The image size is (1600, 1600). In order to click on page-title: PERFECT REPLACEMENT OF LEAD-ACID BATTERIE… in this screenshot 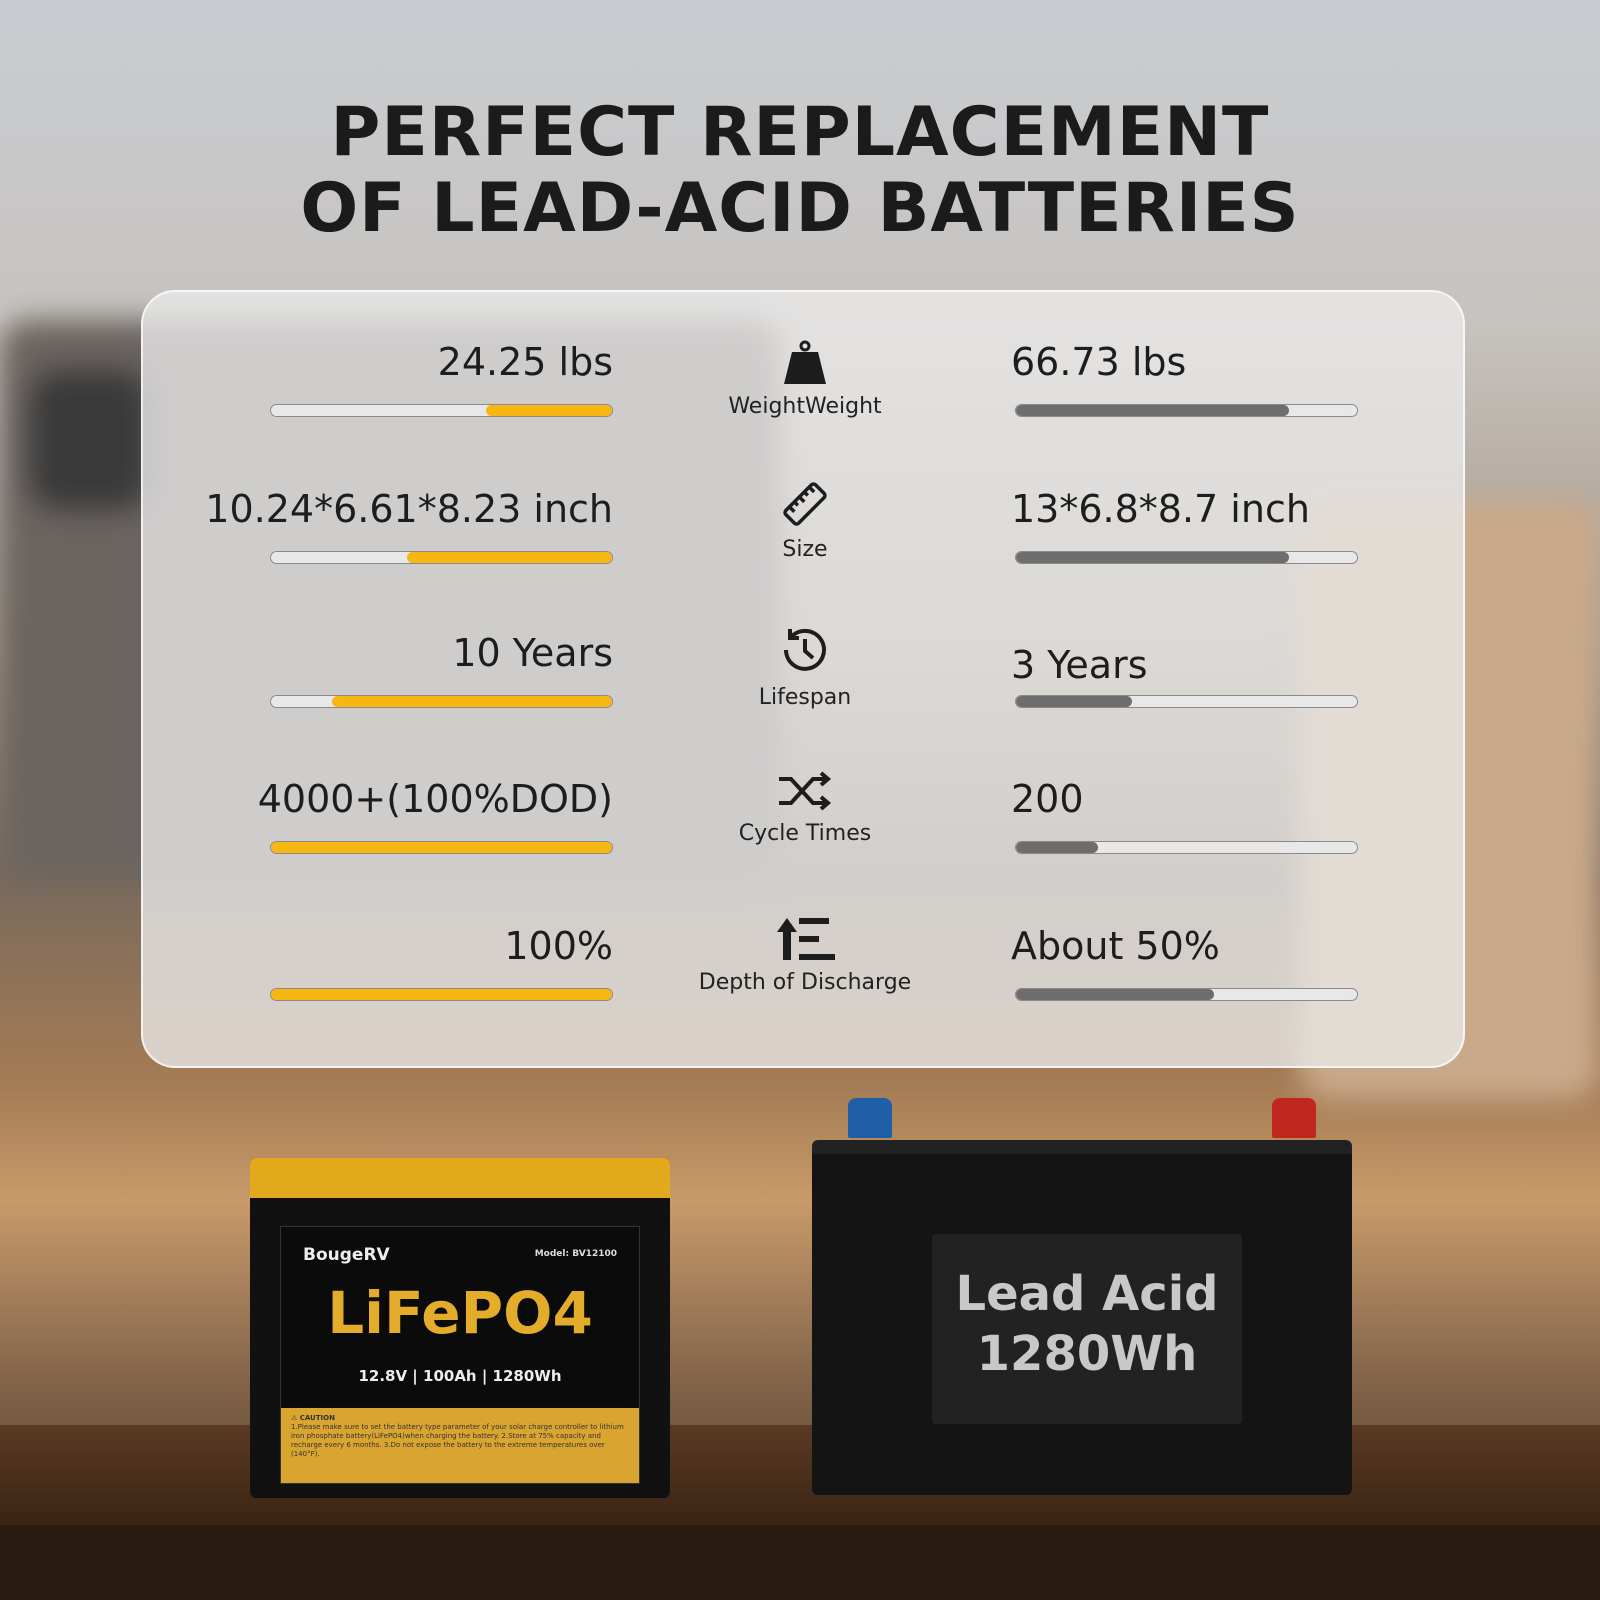, I will do `click(800, 170)`.